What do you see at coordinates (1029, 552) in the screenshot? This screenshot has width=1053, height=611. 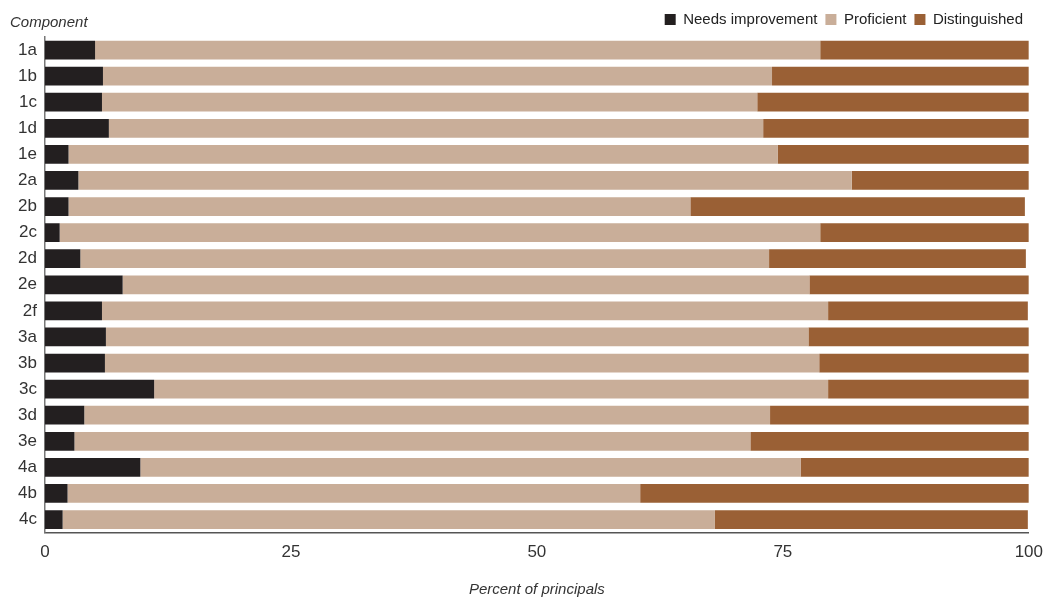 I see `x-tick-label: 100` at bounding box center [1029, 552].